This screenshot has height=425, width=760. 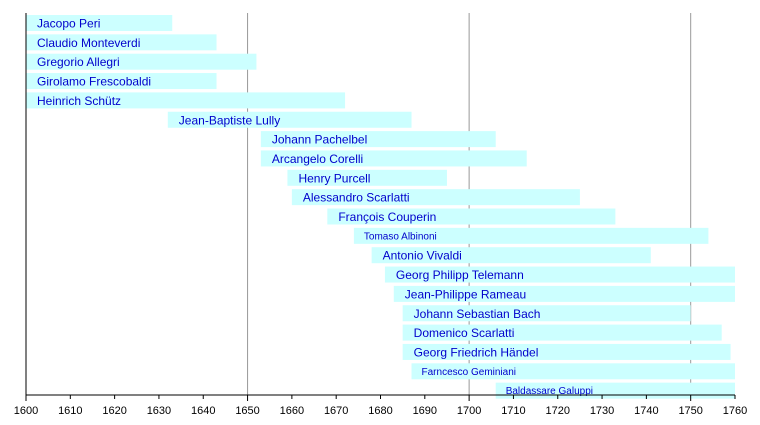 What do you see at coordinates (602, 411) in the screenshot?
I see `x-tick-label-1730: 1730` at bounding box center [602, 411].